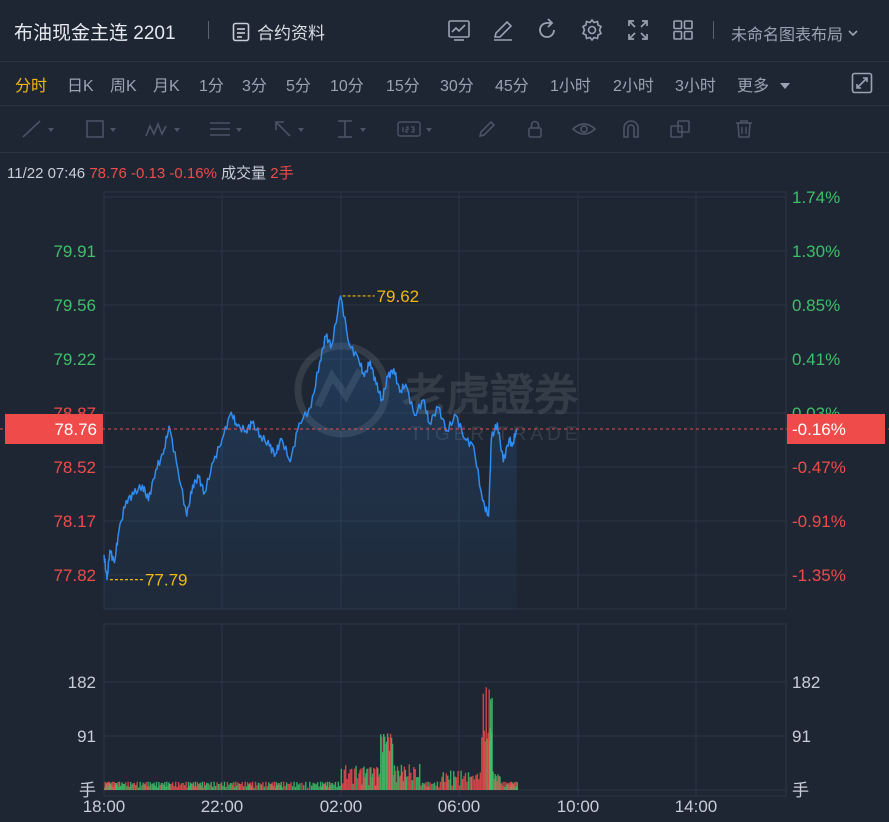  Describe the element at coordinates (535, 129) in the screenshot. I see `lock-tool` at that location.